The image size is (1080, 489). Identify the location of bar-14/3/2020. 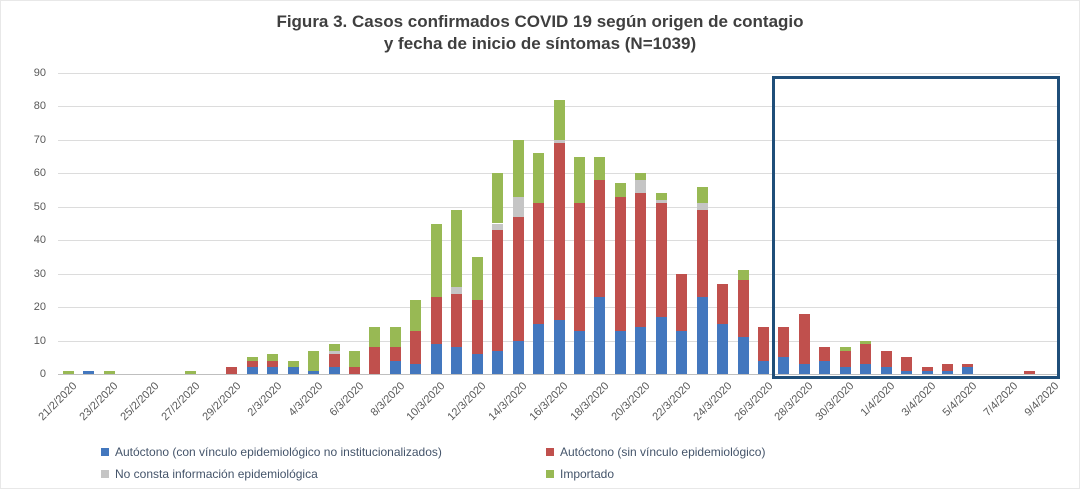
(518, 187).